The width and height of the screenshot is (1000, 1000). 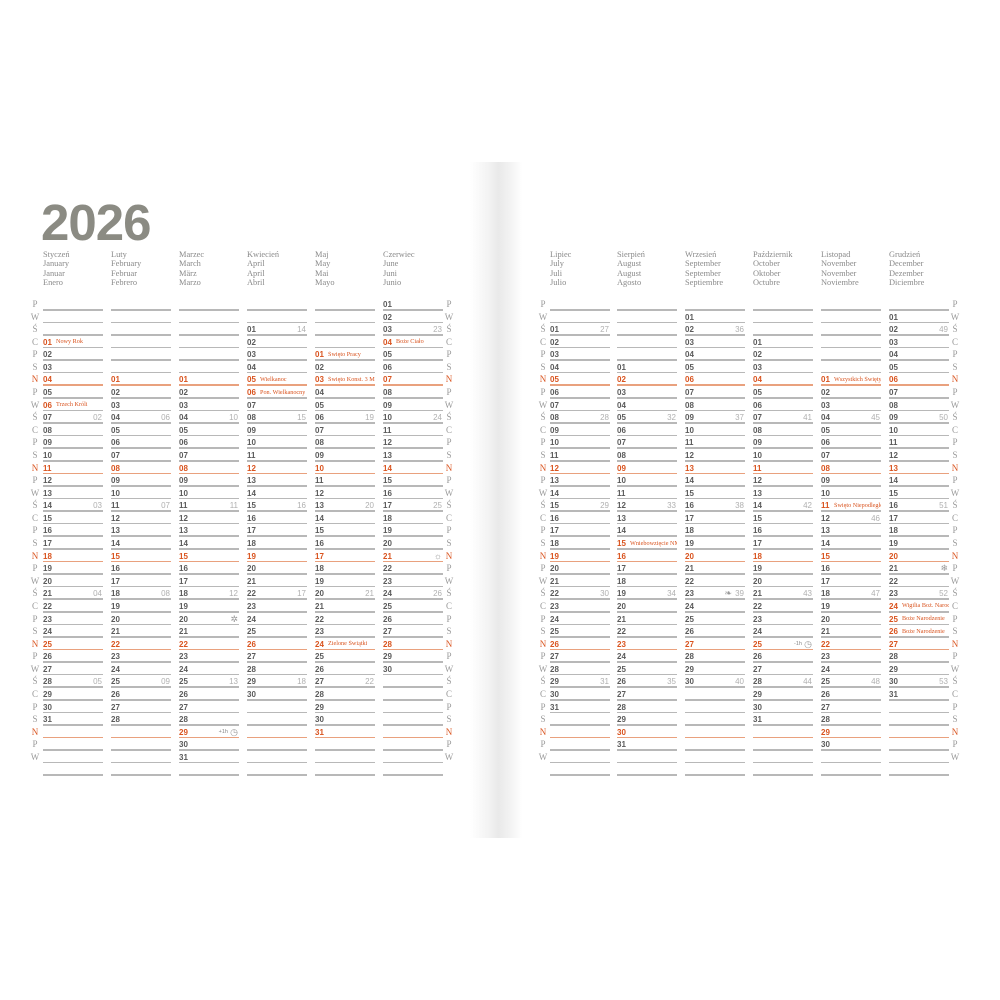 I want to click on day-cell: 27 22, so click(x=345, y=682).